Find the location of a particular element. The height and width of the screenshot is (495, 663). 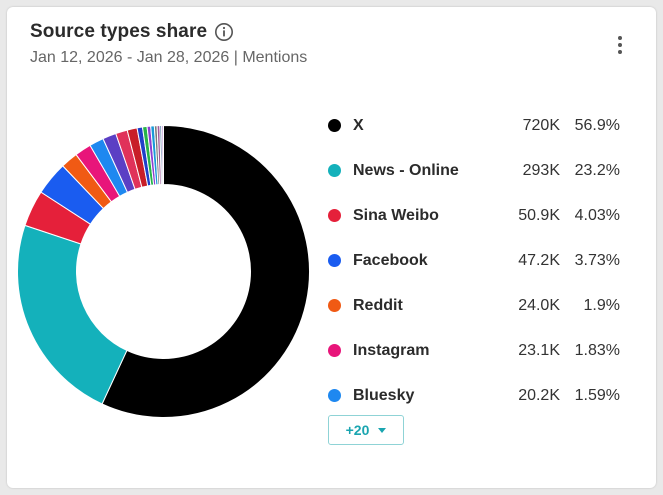

legend-label: News - Online is located at coordinates (406, 170).